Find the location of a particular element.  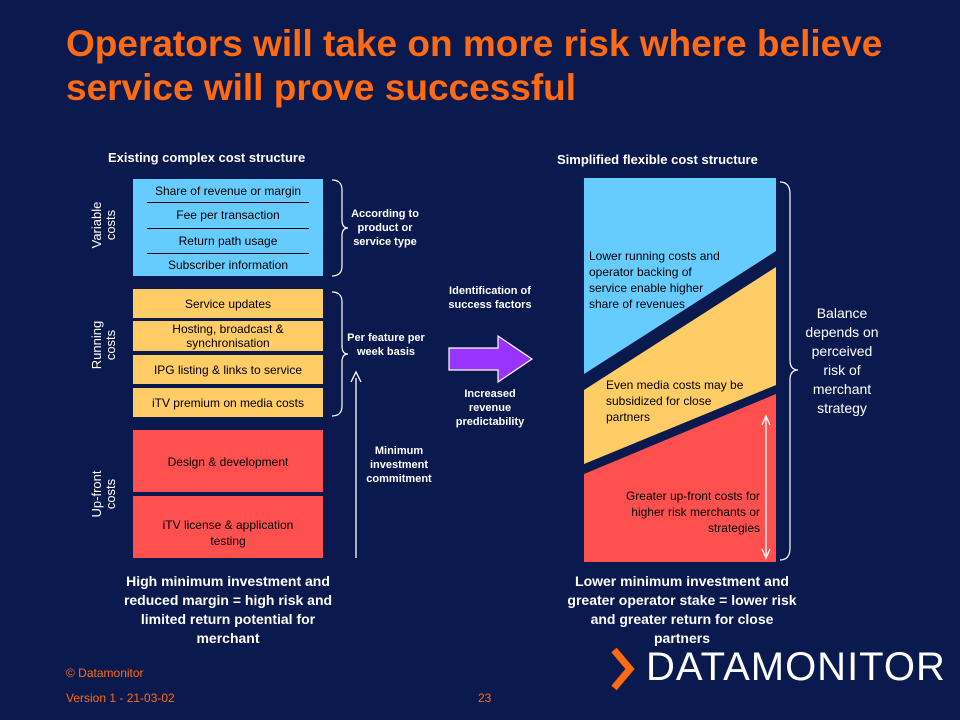

upfront-item: iTV license & application testing is located at coordinates (228, 533).